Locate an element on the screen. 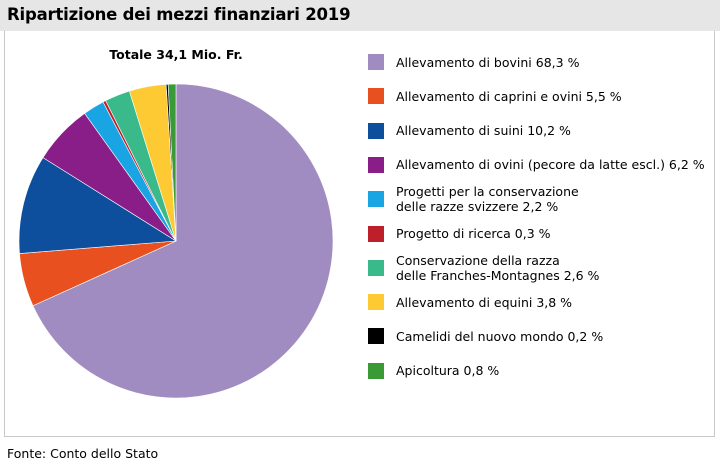 Image resolution: width=720 pixels, height=470 pixels. chart-header: Ripartizione dei mezzi finanziari 2019 is located at coordinates (360, 15).